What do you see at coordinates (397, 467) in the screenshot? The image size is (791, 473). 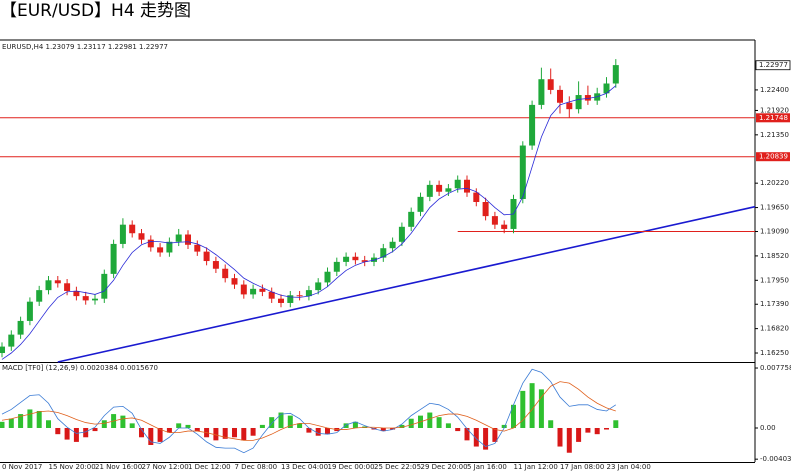 I see `x-tick-label: 25 Dec 22:05` at bounding box center [397, 467].